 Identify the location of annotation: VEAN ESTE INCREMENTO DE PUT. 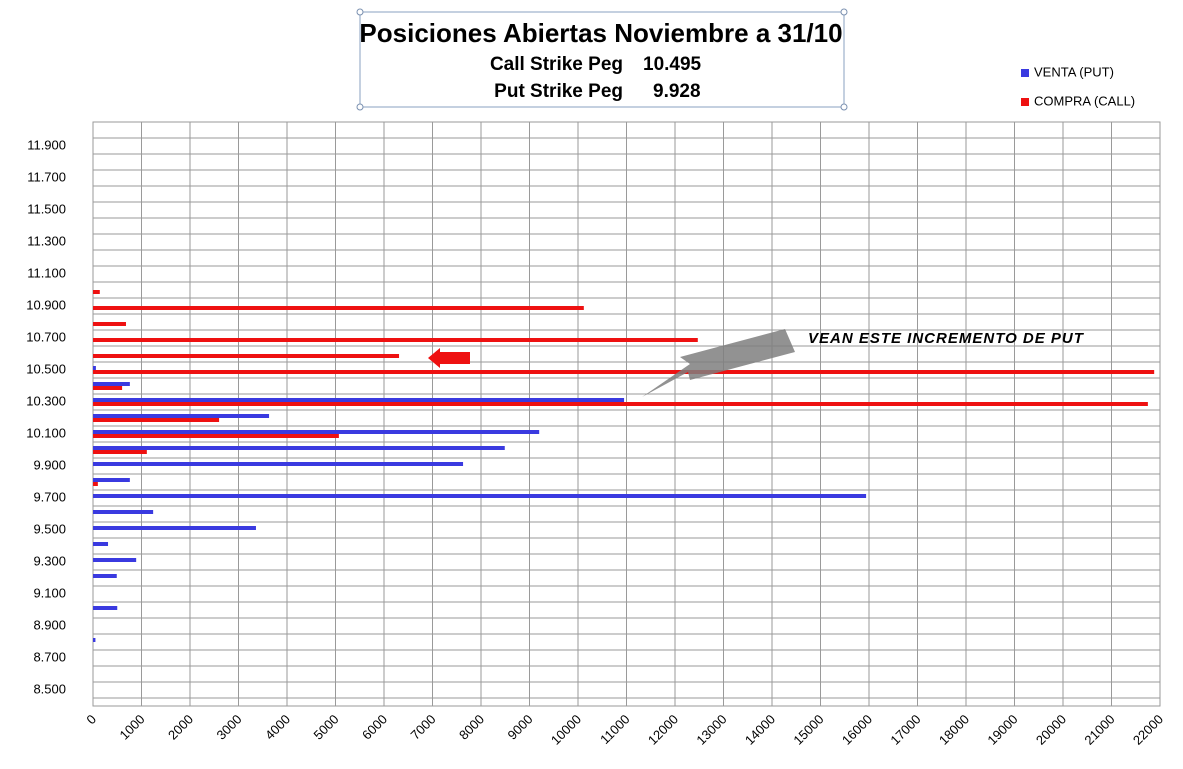
(946, 338).